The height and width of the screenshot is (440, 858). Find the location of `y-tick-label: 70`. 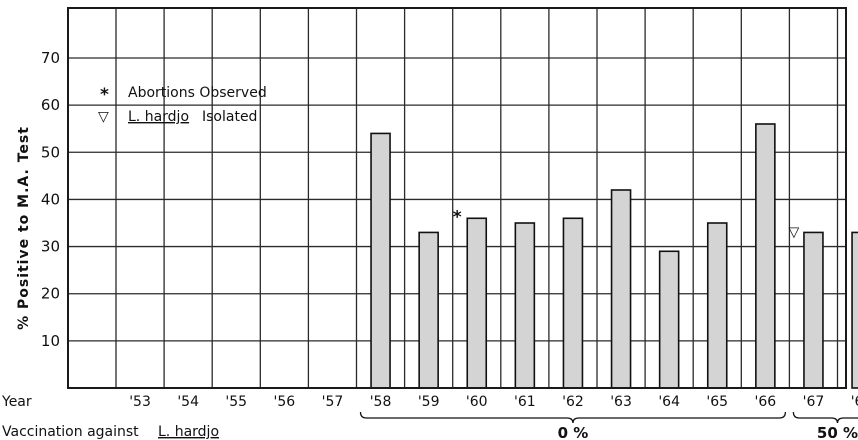

y-tick-label: 70 is located at coordinates (50, 58).